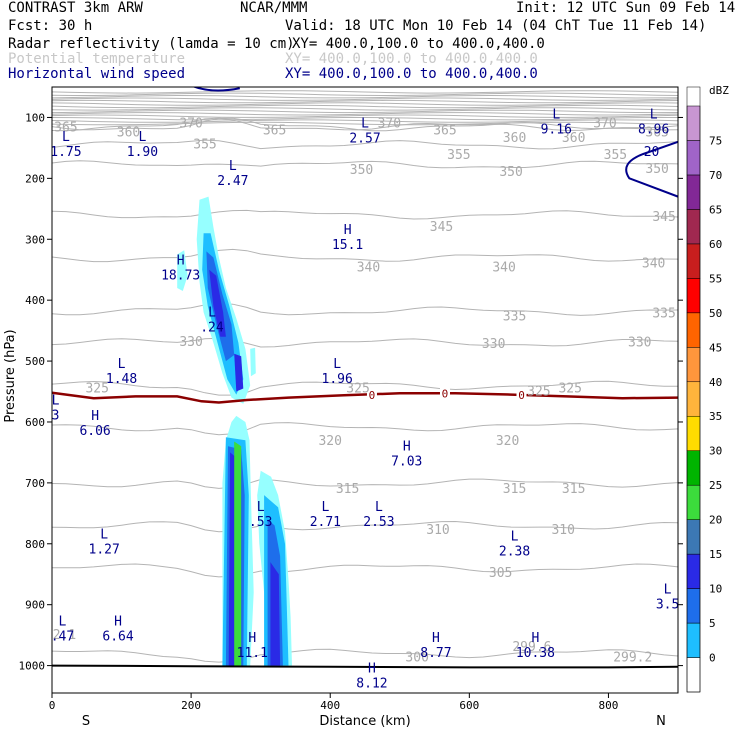 This screenshot has height=740, width=740. Describe the element at coordinates (347, 245) in the screenshot. I see `extremum-value: 15.1` at that location.